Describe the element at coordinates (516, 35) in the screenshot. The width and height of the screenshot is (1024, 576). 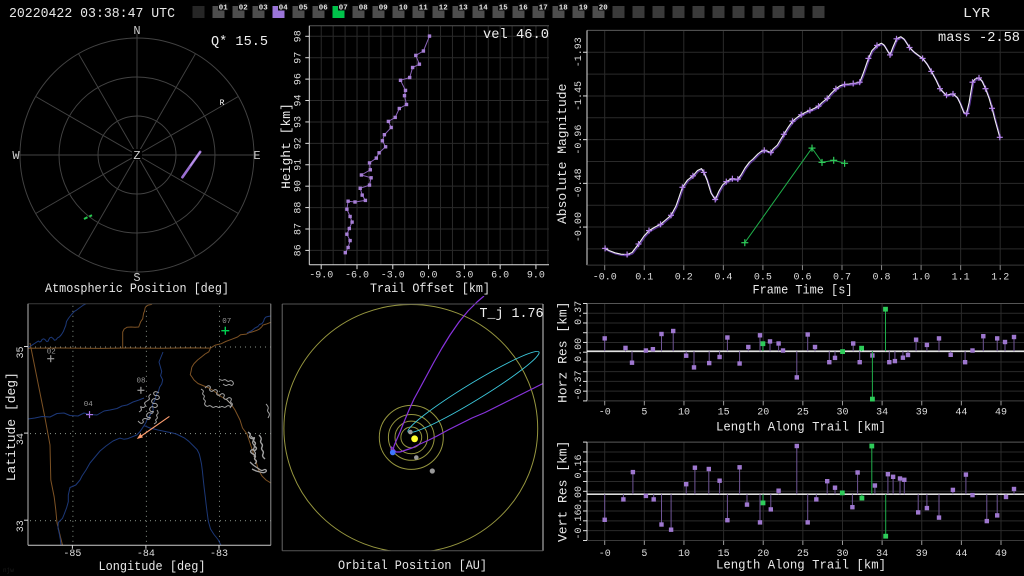
I see `svg-text: vel 46.0` at that location.